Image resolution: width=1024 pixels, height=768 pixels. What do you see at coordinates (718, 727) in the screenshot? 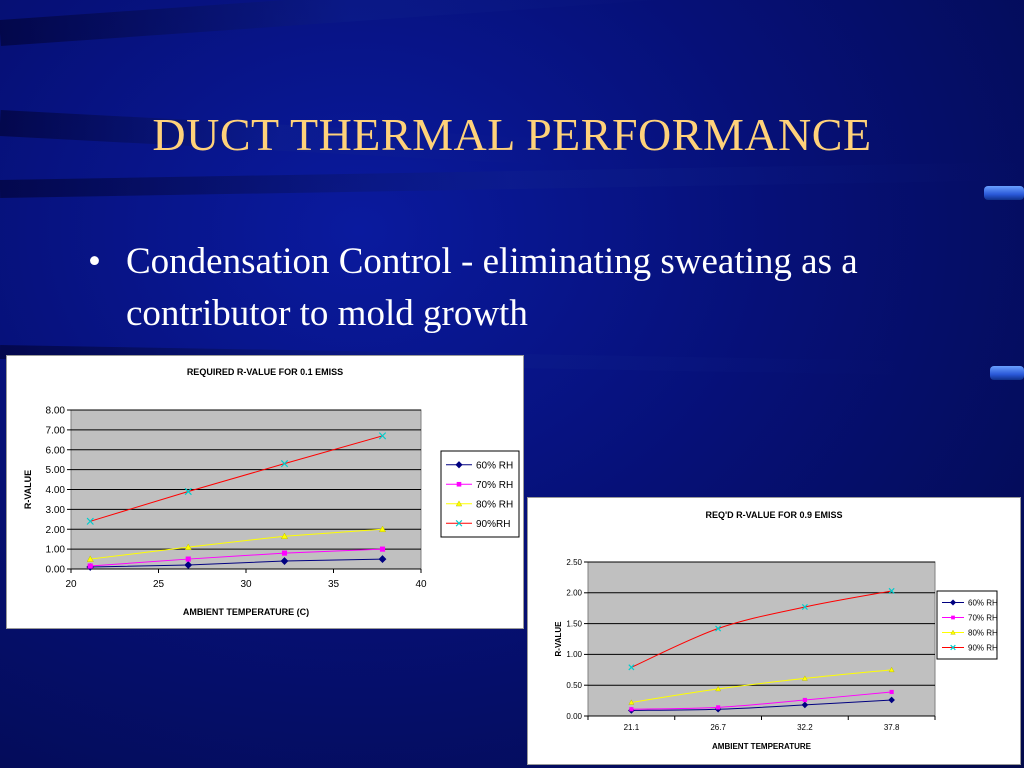
I see `x-tick-label: 26.7` at bounding box center [718, 727].